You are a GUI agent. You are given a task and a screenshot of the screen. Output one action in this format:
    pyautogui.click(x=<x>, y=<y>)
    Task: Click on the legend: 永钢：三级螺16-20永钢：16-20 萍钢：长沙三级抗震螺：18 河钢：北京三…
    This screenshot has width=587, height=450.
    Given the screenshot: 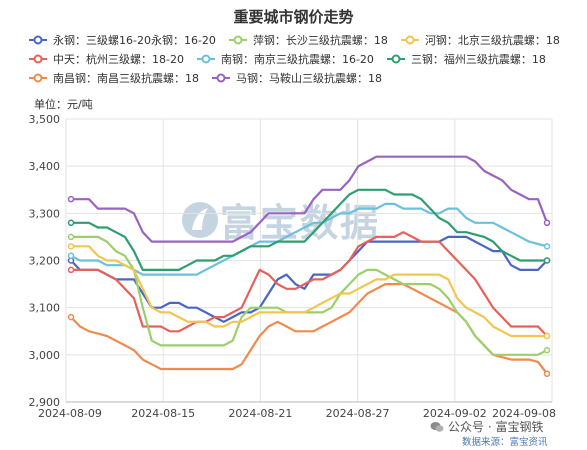 What is the action you would take?
    pyautogui.click(x=303, y=58)
    